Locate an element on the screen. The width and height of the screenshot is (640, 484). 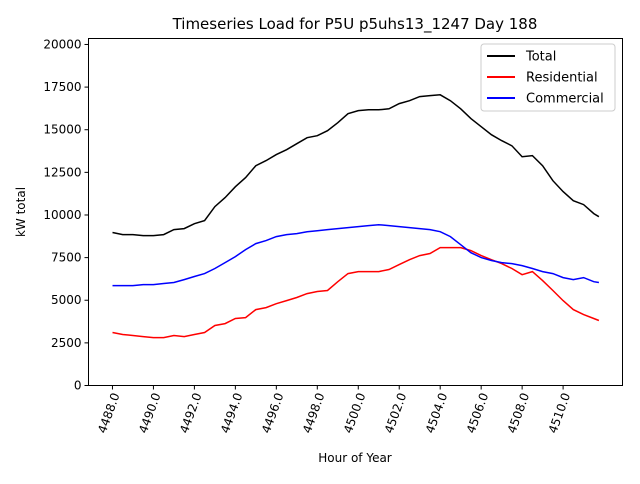
legend-label: Residential is located at coordinates (562, 78).